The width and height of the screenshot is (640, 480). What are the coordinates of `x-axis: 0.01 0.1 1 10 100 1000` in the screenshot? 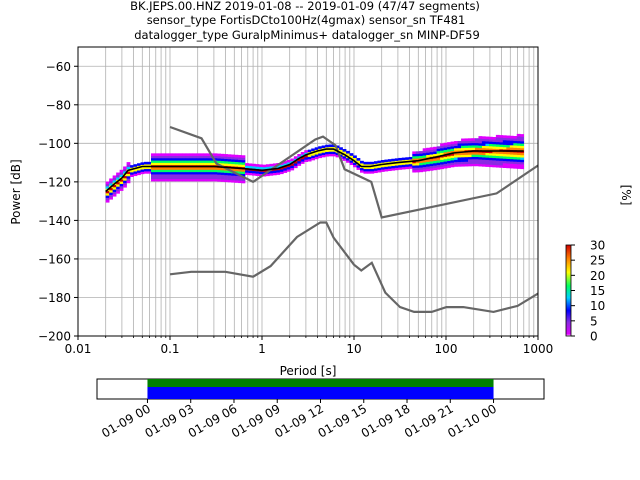 It's located at (309, 346).